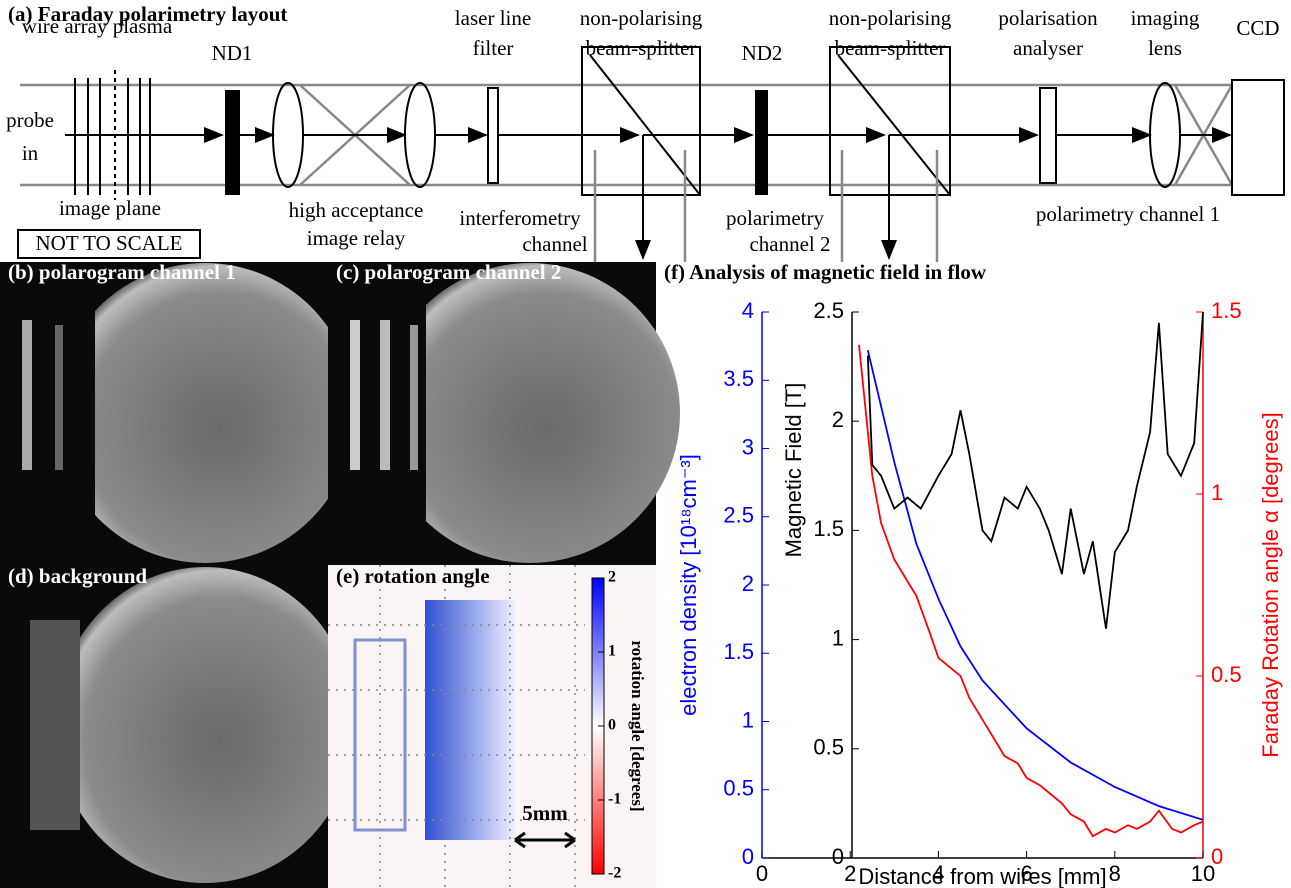 This screenshot has width=1291, height=888. What do you see at coordinates (612, 577) in the screenshot?
I see `colorbar-tick-label: 2` at bounding box center [612, 577].